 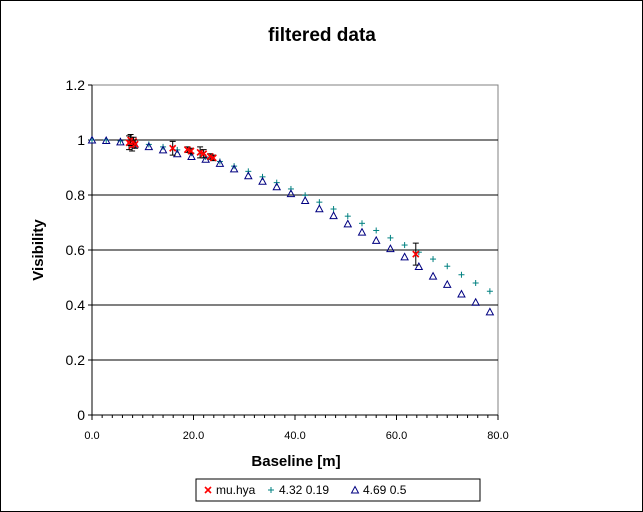 I want to click on y-tick-label: 1.2, so click(x=76, y=85).